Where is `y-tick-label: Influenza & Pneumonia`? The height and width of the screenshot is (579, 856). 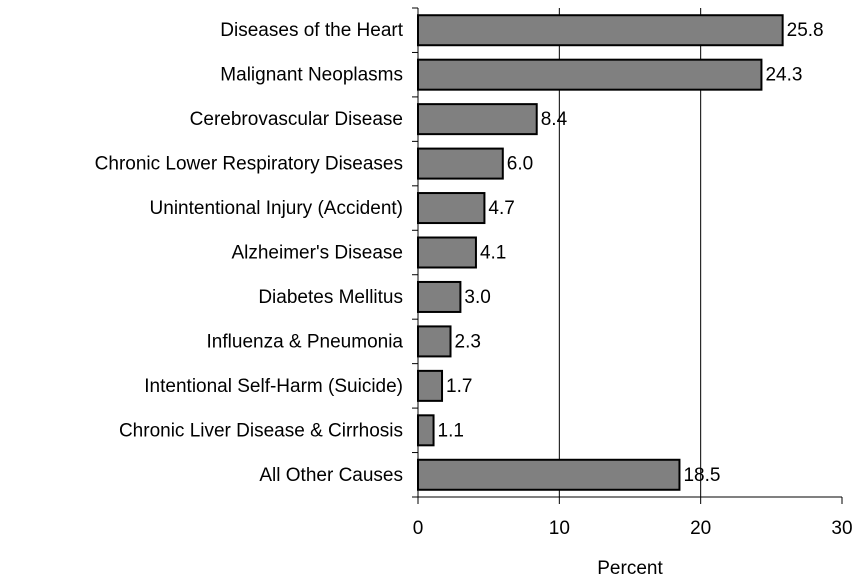 y-tick-label: Influenza & Pneumonia is located at coordinates (305, 341).